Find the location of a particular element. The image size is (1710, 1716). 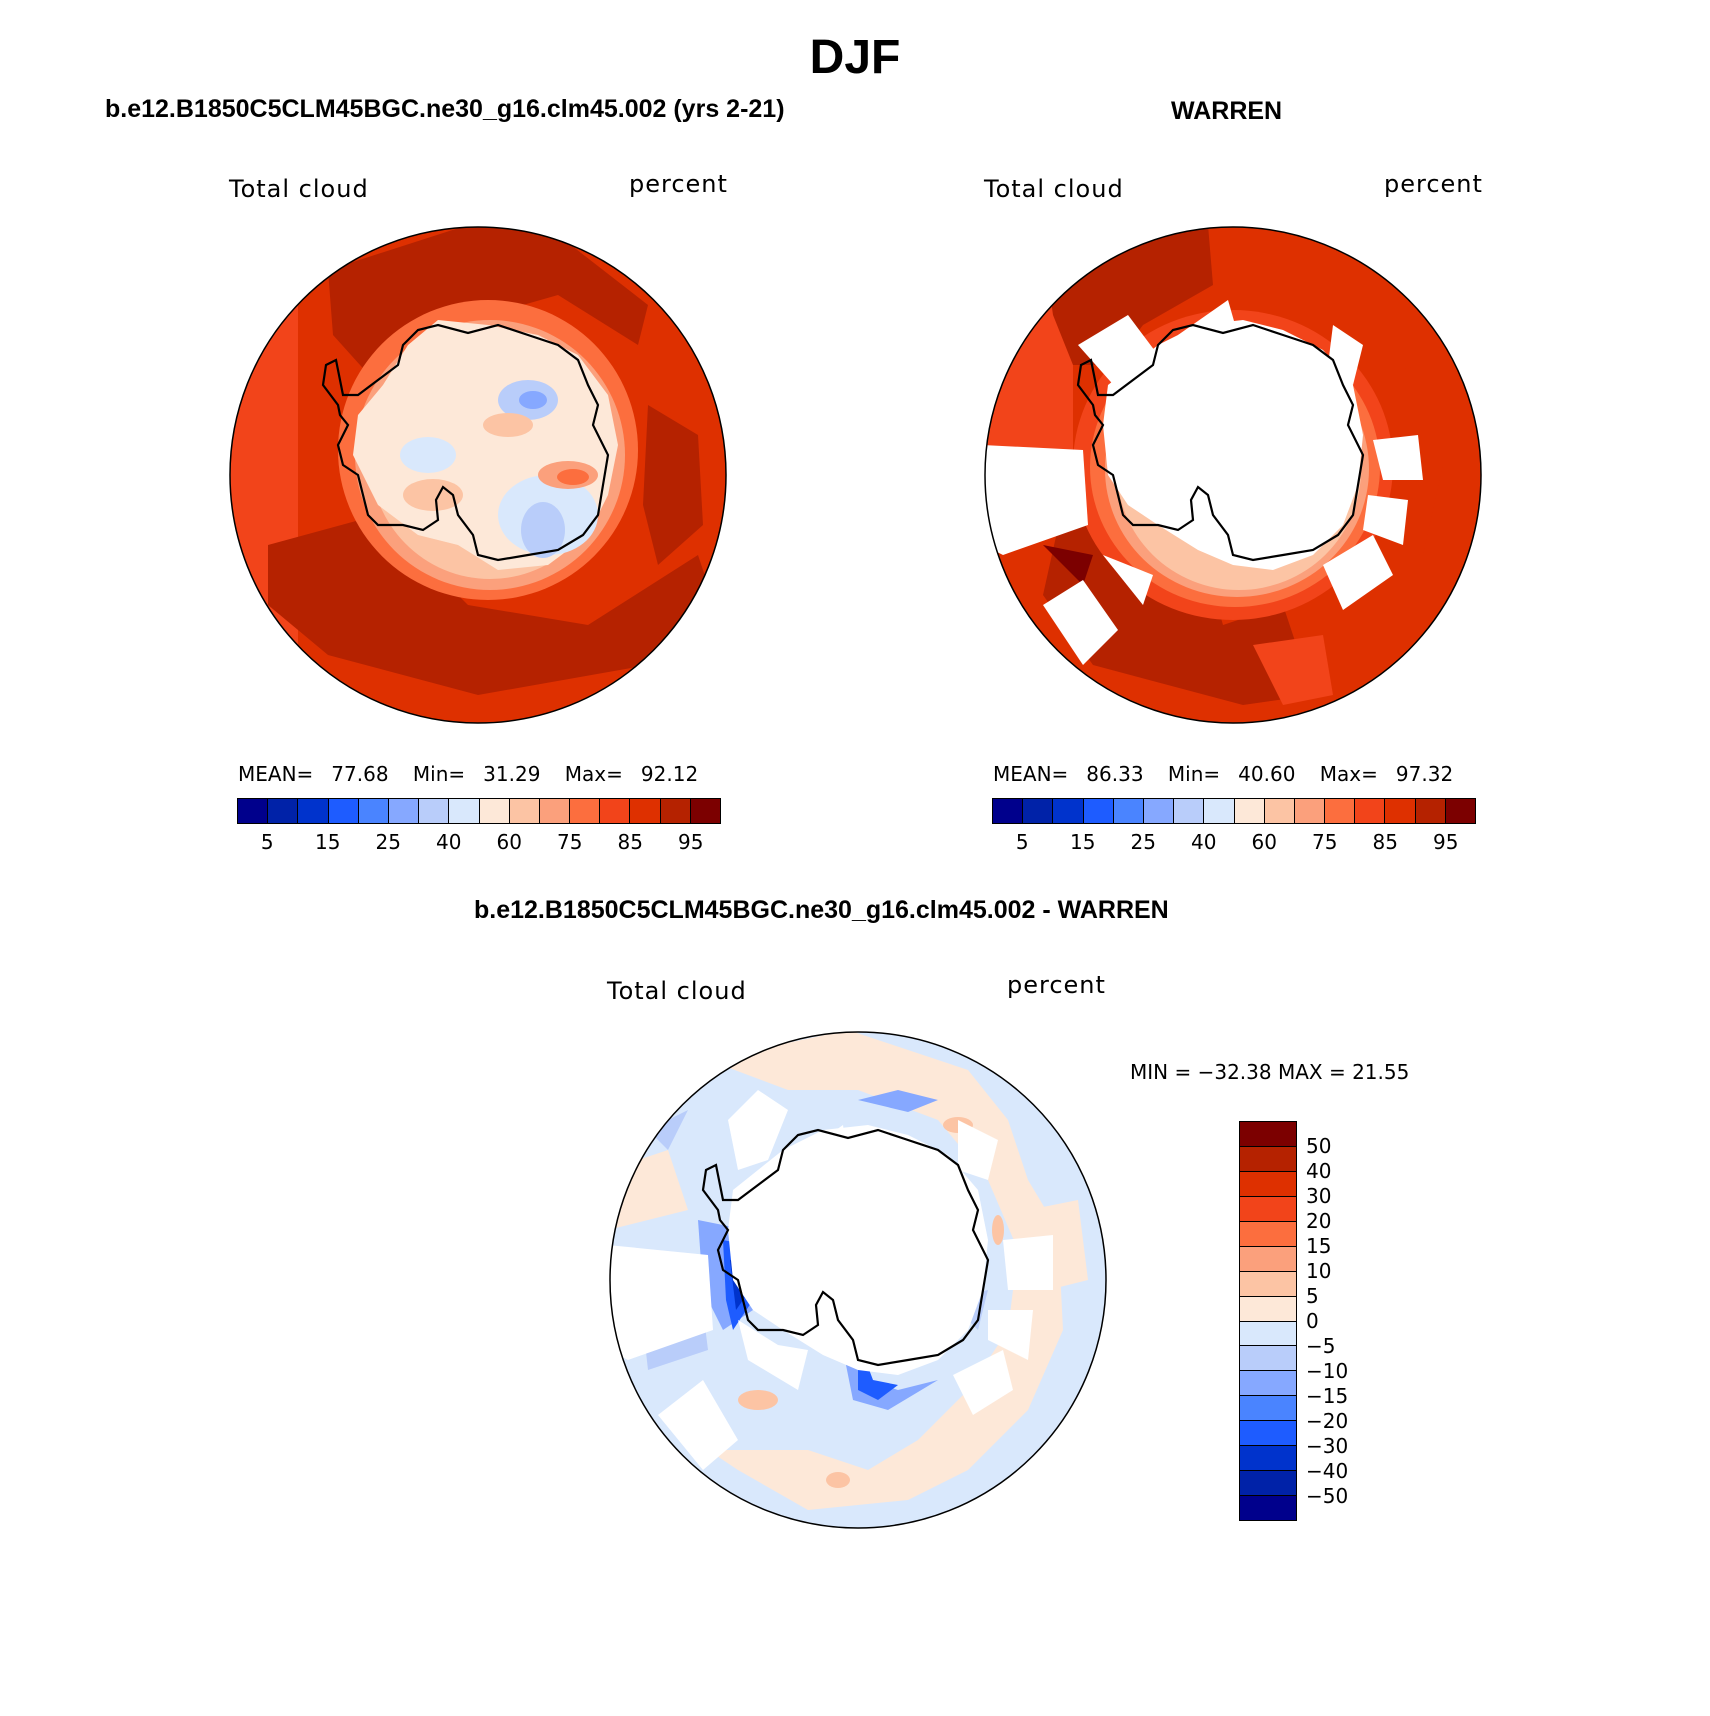

diff-map is located at coordinates (858, 1280).